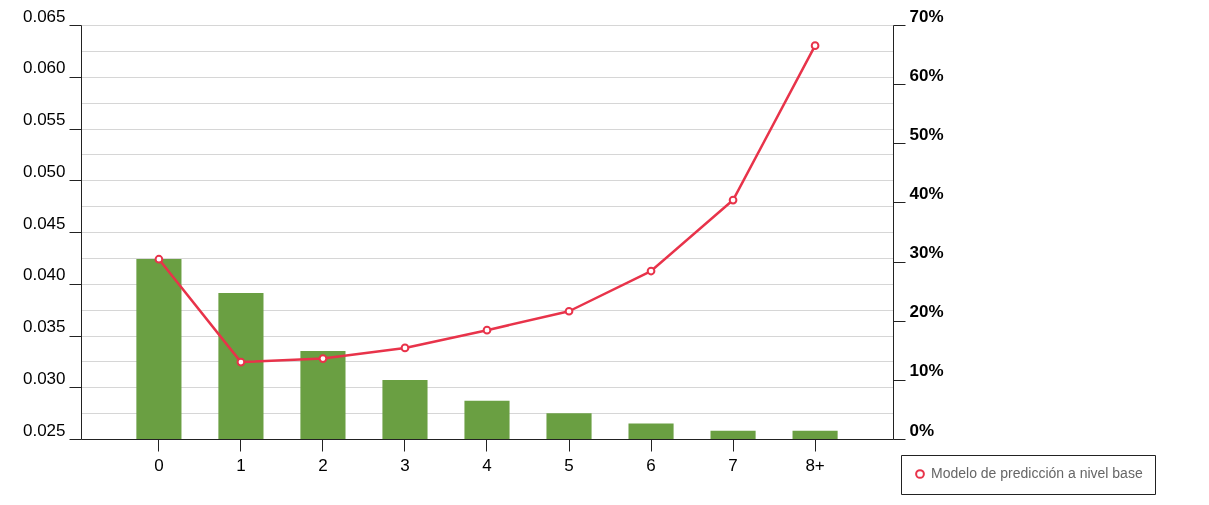 Image resolution: width=1209 pixels, height=505 pixels. I want to click on y2-tick-label: 60%, so click(926, 75).